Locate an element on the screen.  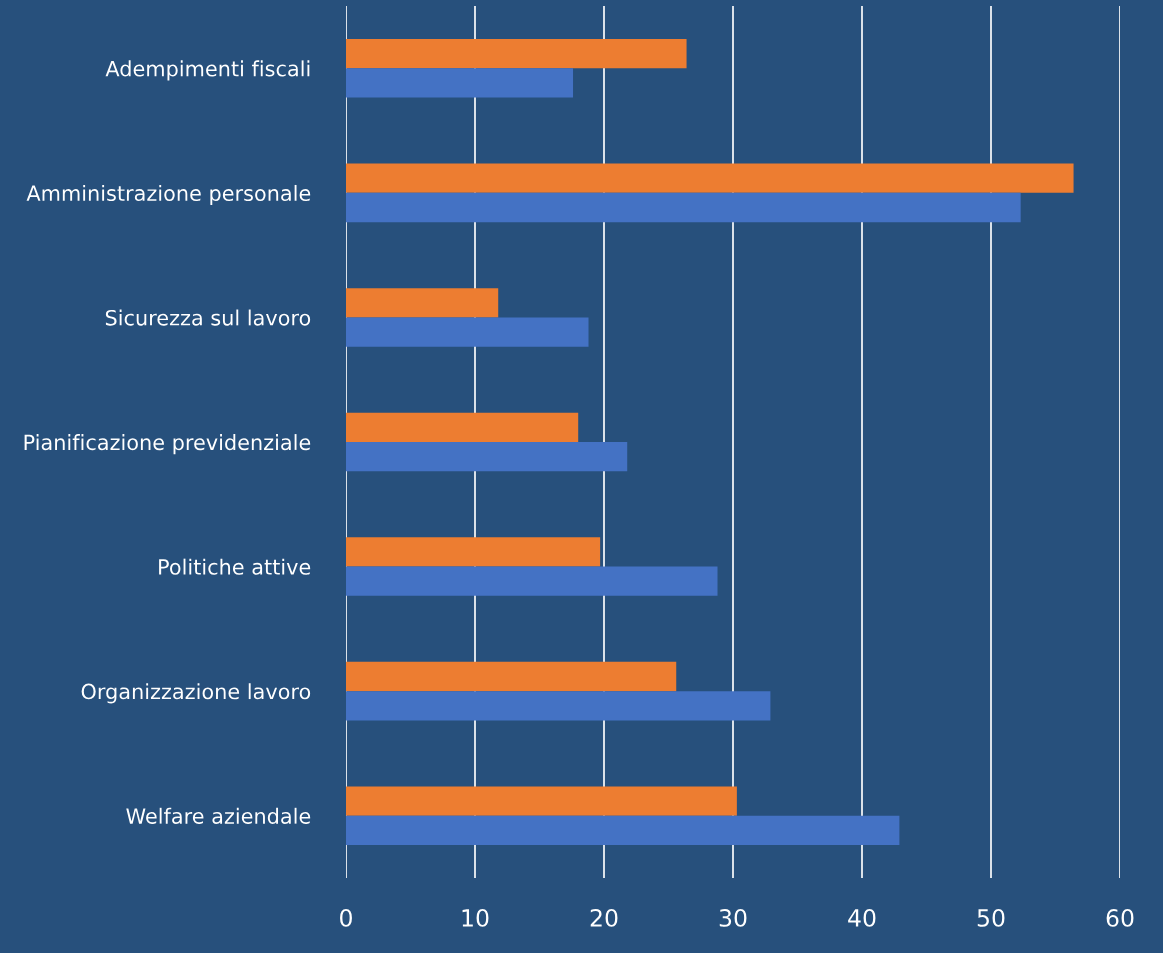
y-tick-label: Welfare aziendale is located at coordinates (218, 815).